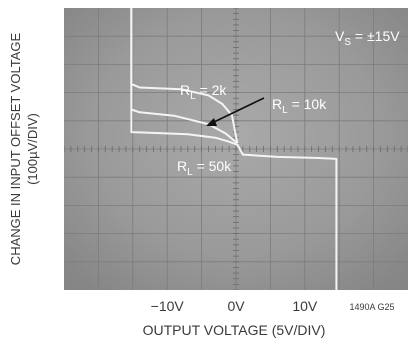 This screenshot has height=345, width=415. I want to click on series-label-2k: RL = 2k, so click(203, 92).